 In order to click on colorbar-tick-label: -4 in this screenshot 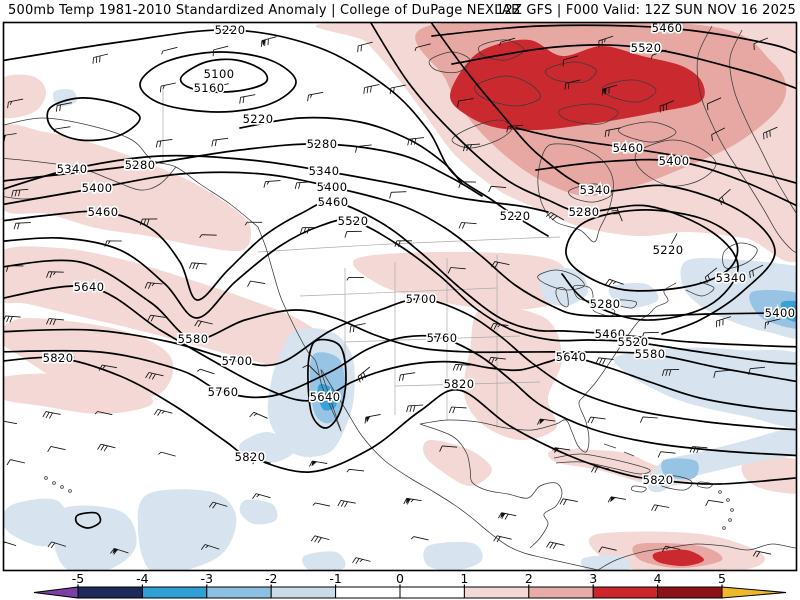, I will do `click(142, 578)`.